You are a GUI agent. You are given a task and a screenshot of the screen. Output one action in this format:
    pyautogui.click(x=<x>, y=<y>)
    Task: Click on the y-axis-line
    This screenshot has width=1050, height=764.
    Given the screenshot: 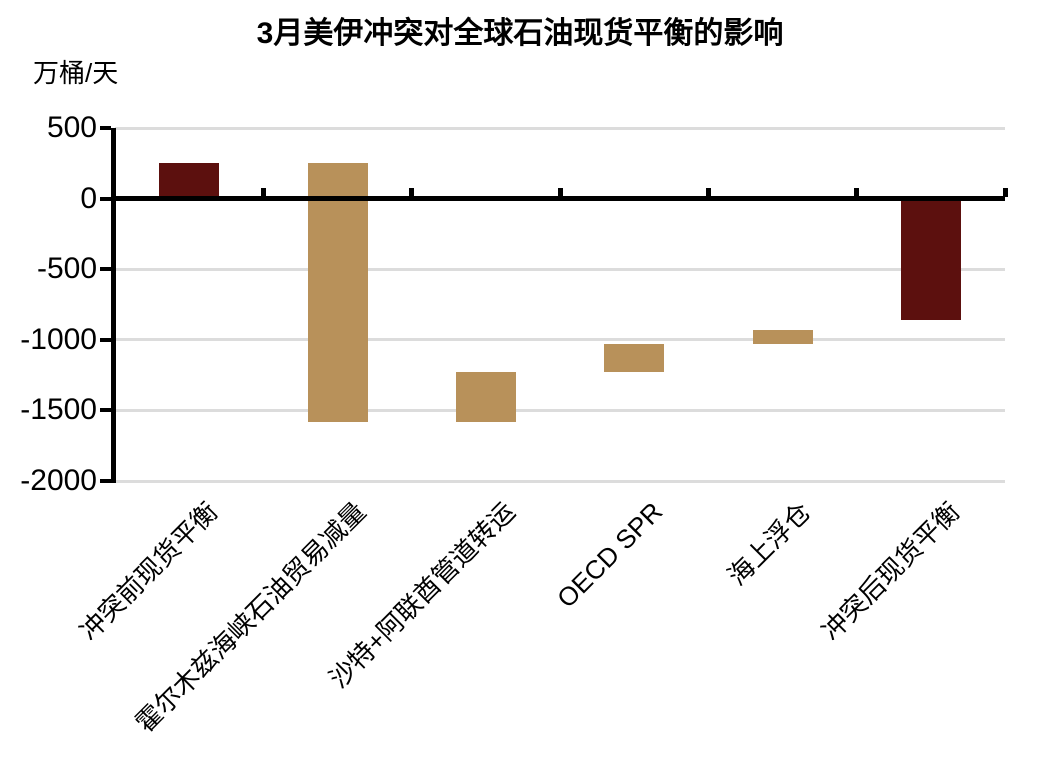 What is the action you would take?
    pyautogui.click(x=113, y=305)
    